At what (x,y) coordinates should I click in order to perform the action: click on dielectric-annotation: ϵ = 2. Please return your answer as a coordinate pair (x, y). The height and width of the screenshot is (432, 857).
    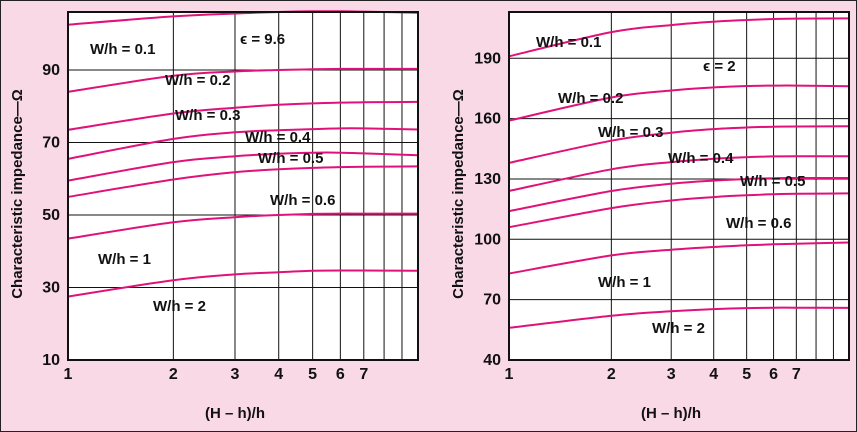
    Looking at the image, I should click on (719, 66).